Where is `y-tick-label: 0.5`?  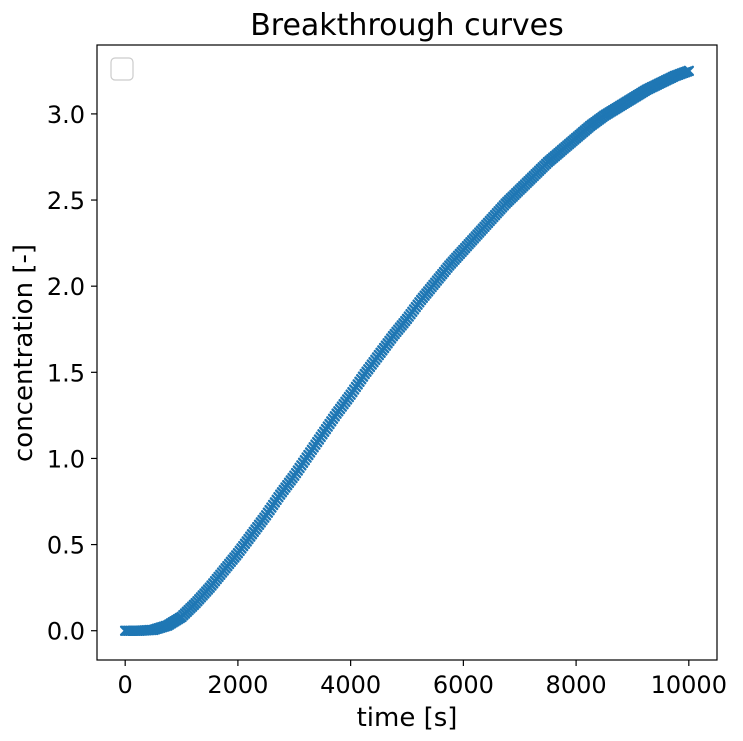 y-tick-label: 0.5 is located at coordinates (66, 546).